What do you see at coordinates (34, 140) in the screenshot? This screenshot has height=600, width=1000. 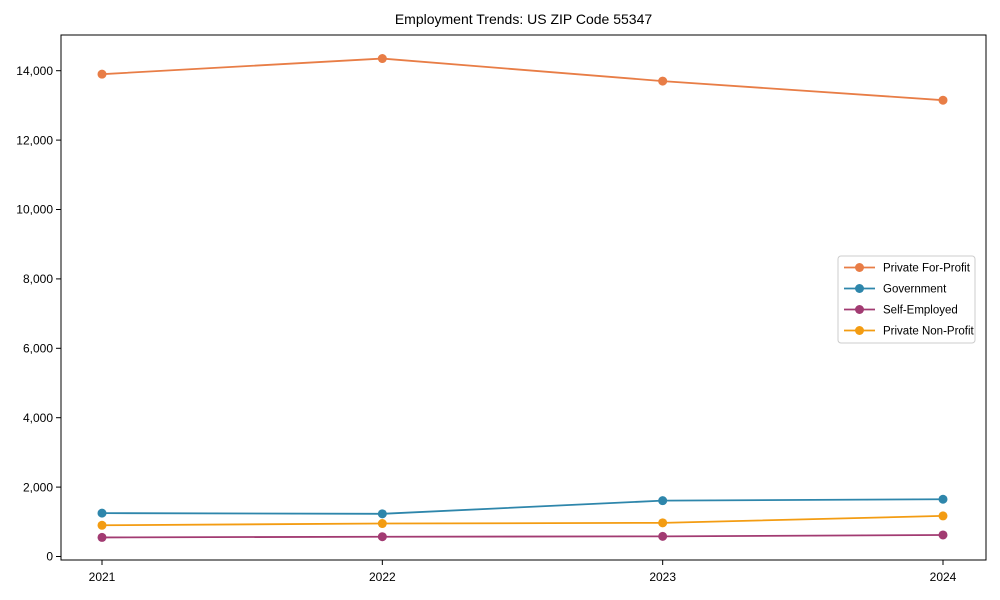 I see `y-axis-tick-label: 12,000` at bounding box center [34, 140].